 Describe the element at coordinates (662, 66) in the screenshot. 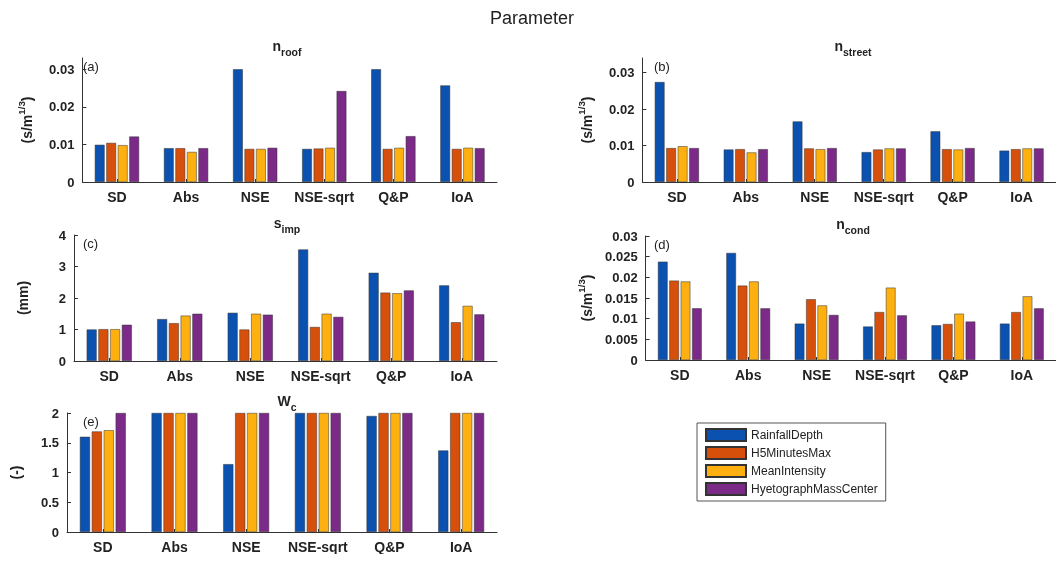

I see `annotation: (b)` at that location.